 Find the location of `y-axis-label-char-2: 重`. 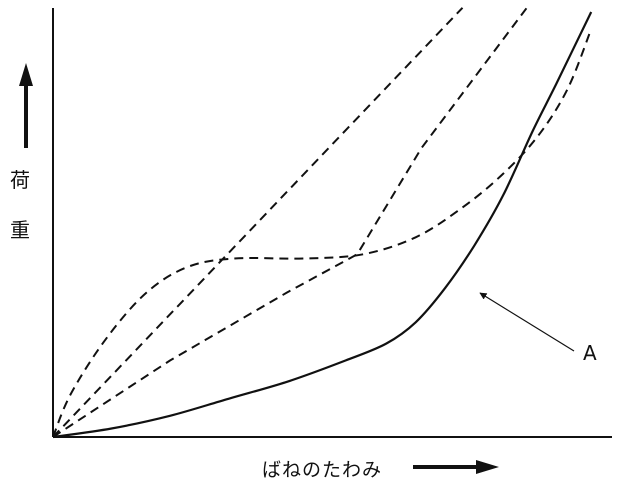

y-axis-label-char-2: 重 is located at coordinates (20, 230).